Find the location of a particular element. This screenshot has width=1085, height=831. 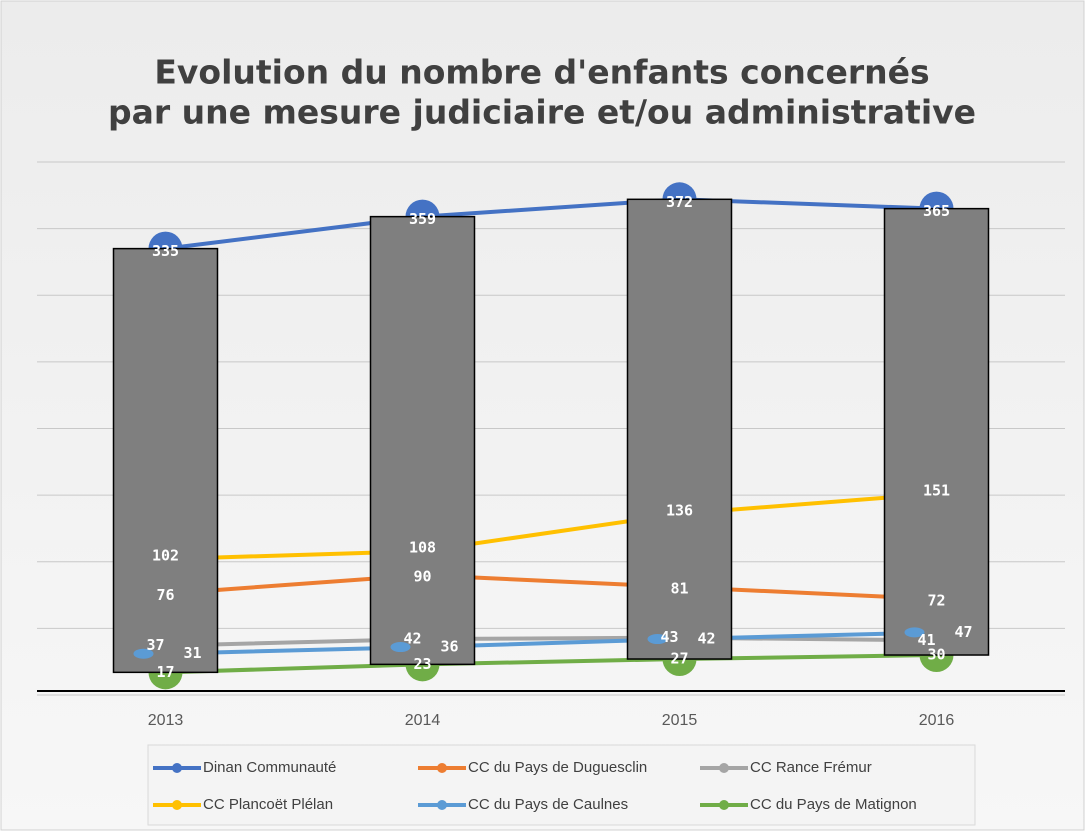

data-label: 43 is located at coordinates (669, 637).